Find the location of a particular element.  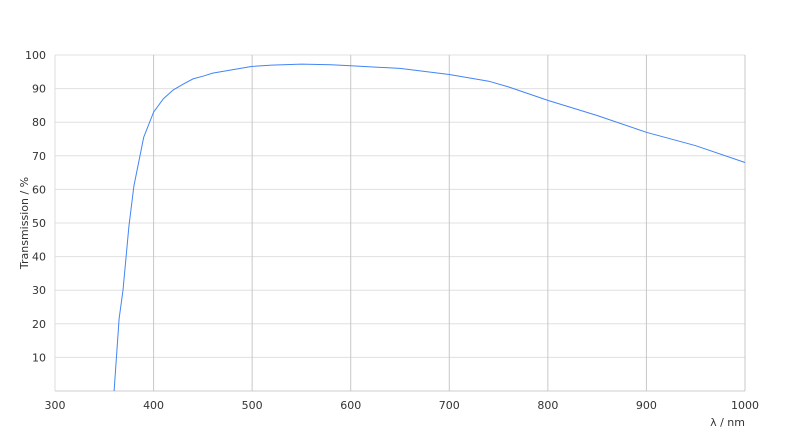

y-tick-label: 90 is located at coordinates (39, 89).